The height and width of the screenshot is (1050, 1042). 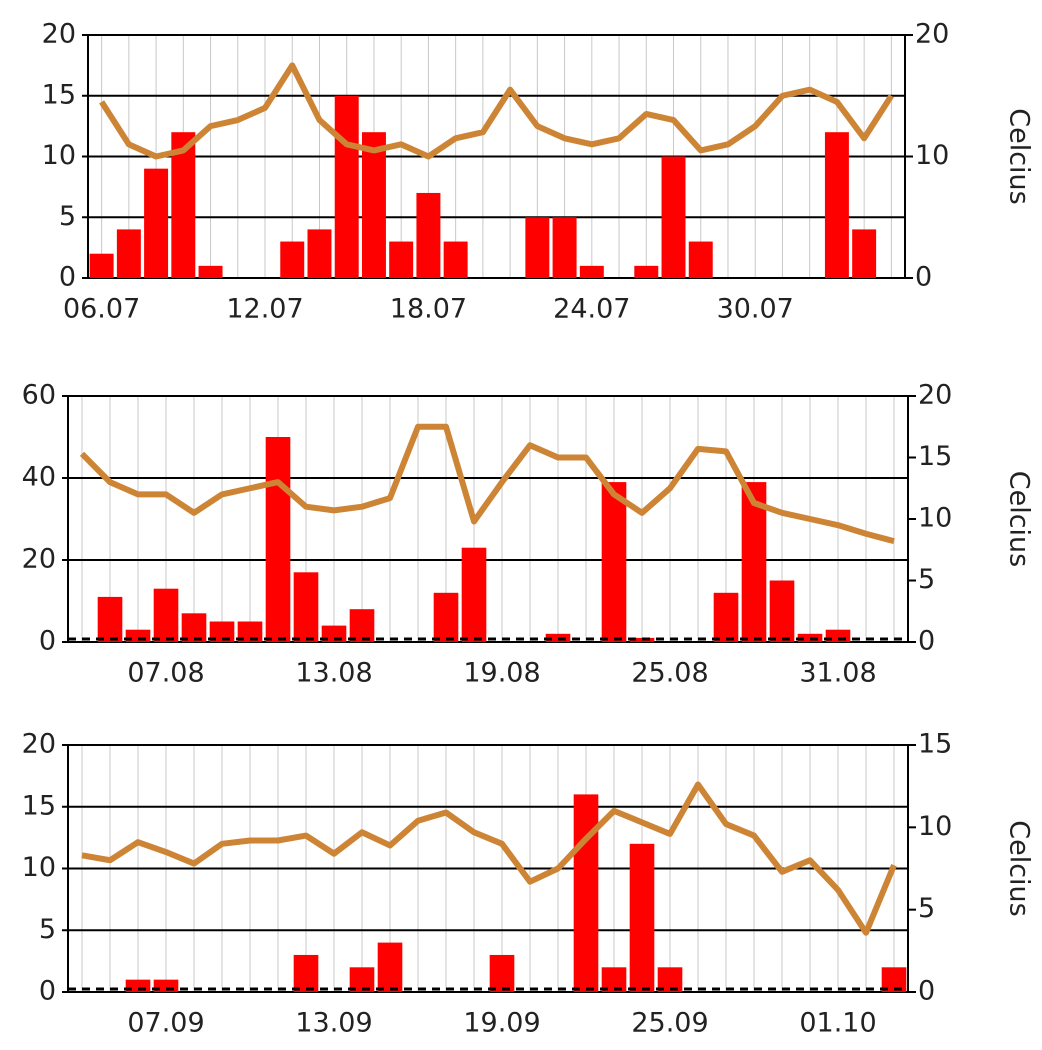 I want to click on x-tick-label: 19.09, so click(x=501, y=1023).